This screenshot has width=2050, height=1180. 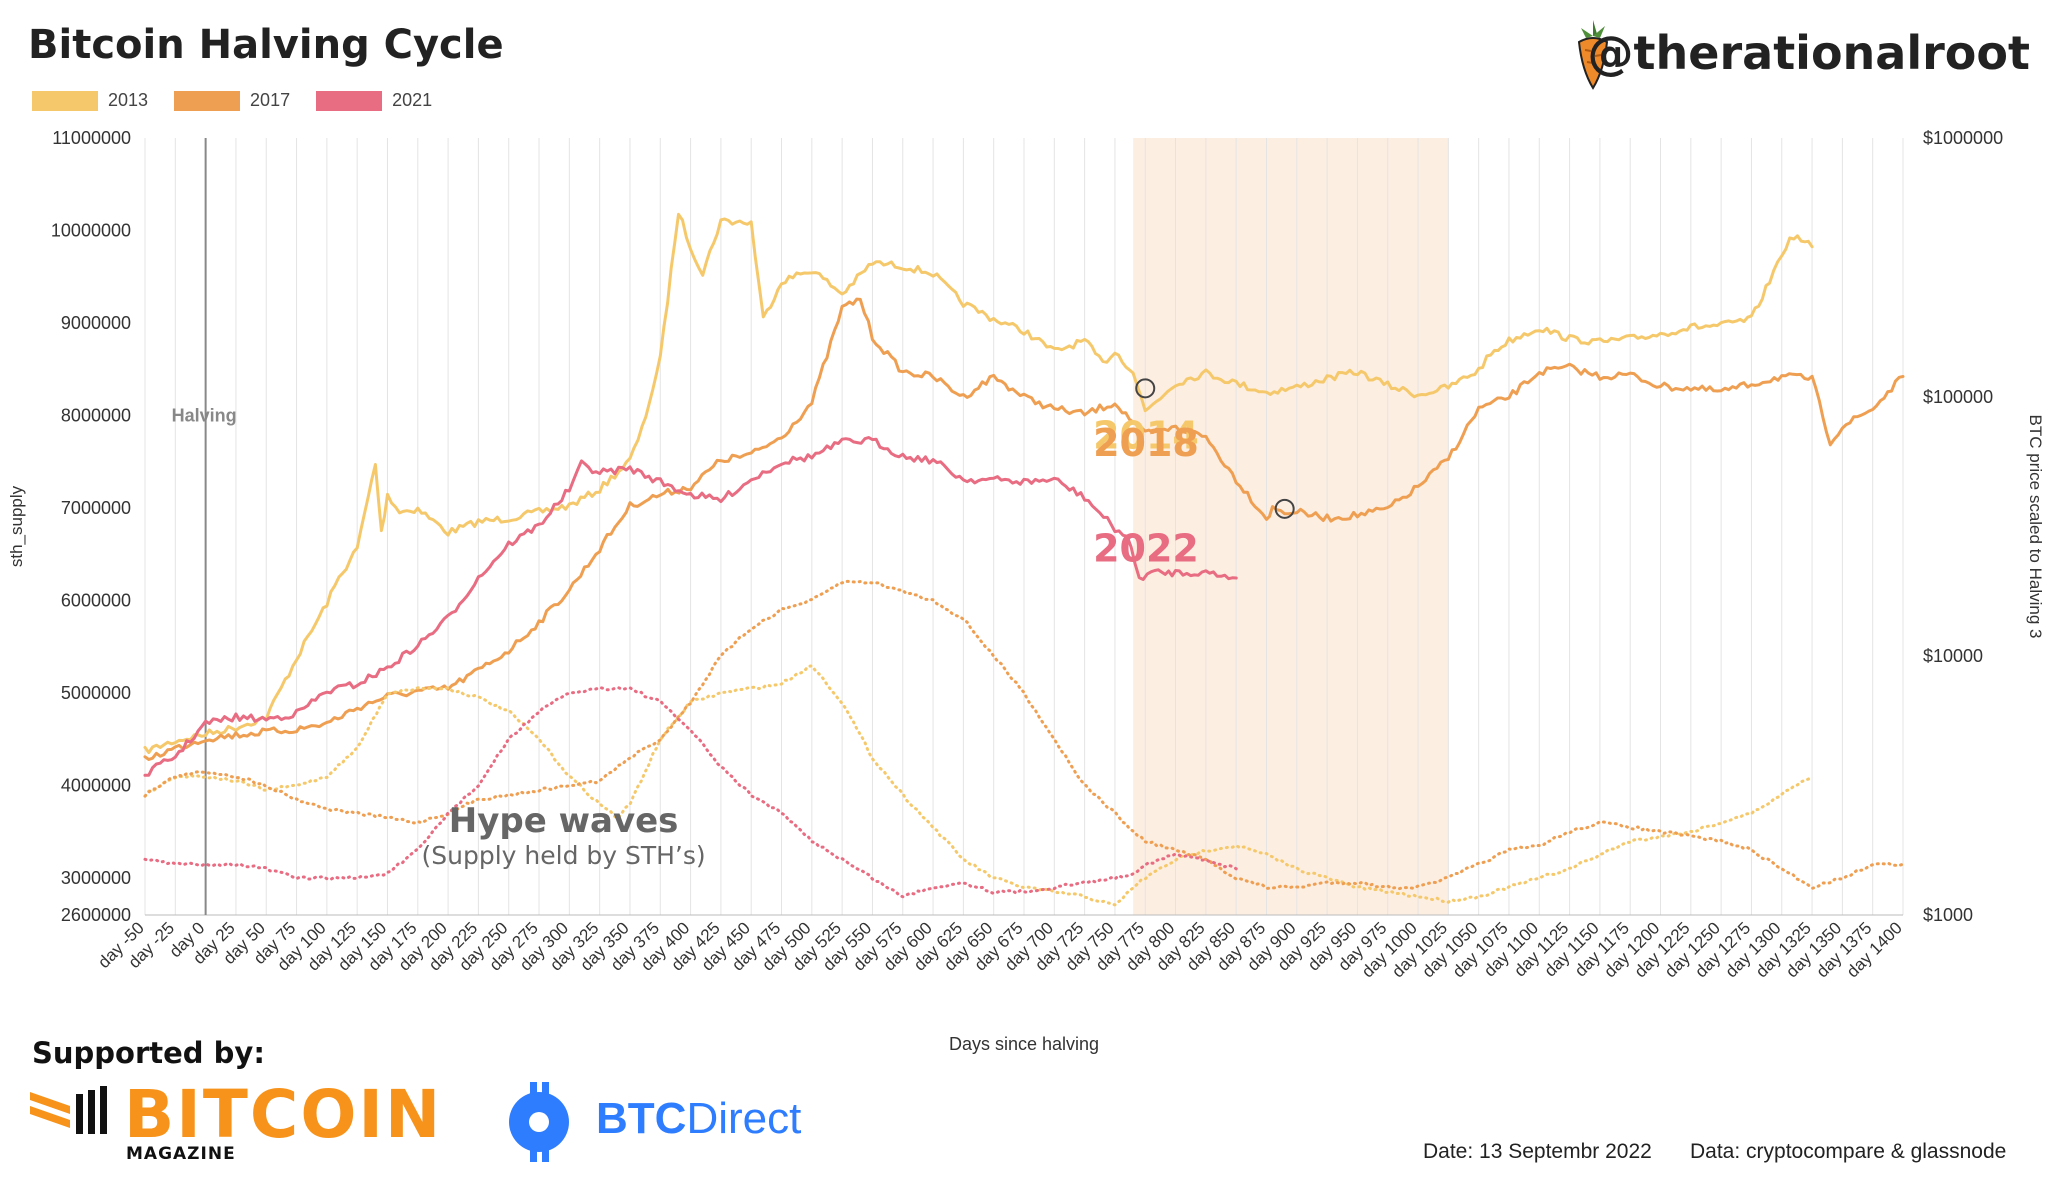 What do you see at coordinates (1593, 55) in the screenshot?
I see `carrot-logo-icon` at bounding box center [1593, 55].